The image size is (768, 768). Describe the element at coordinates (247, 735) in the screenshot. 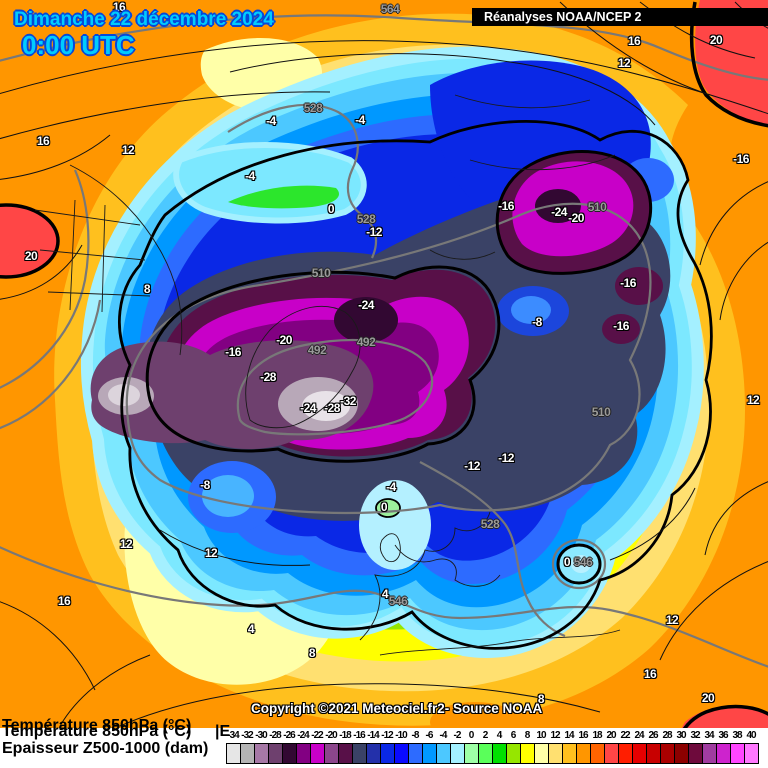

I see `colorbar-tick-label: -32` at that location.